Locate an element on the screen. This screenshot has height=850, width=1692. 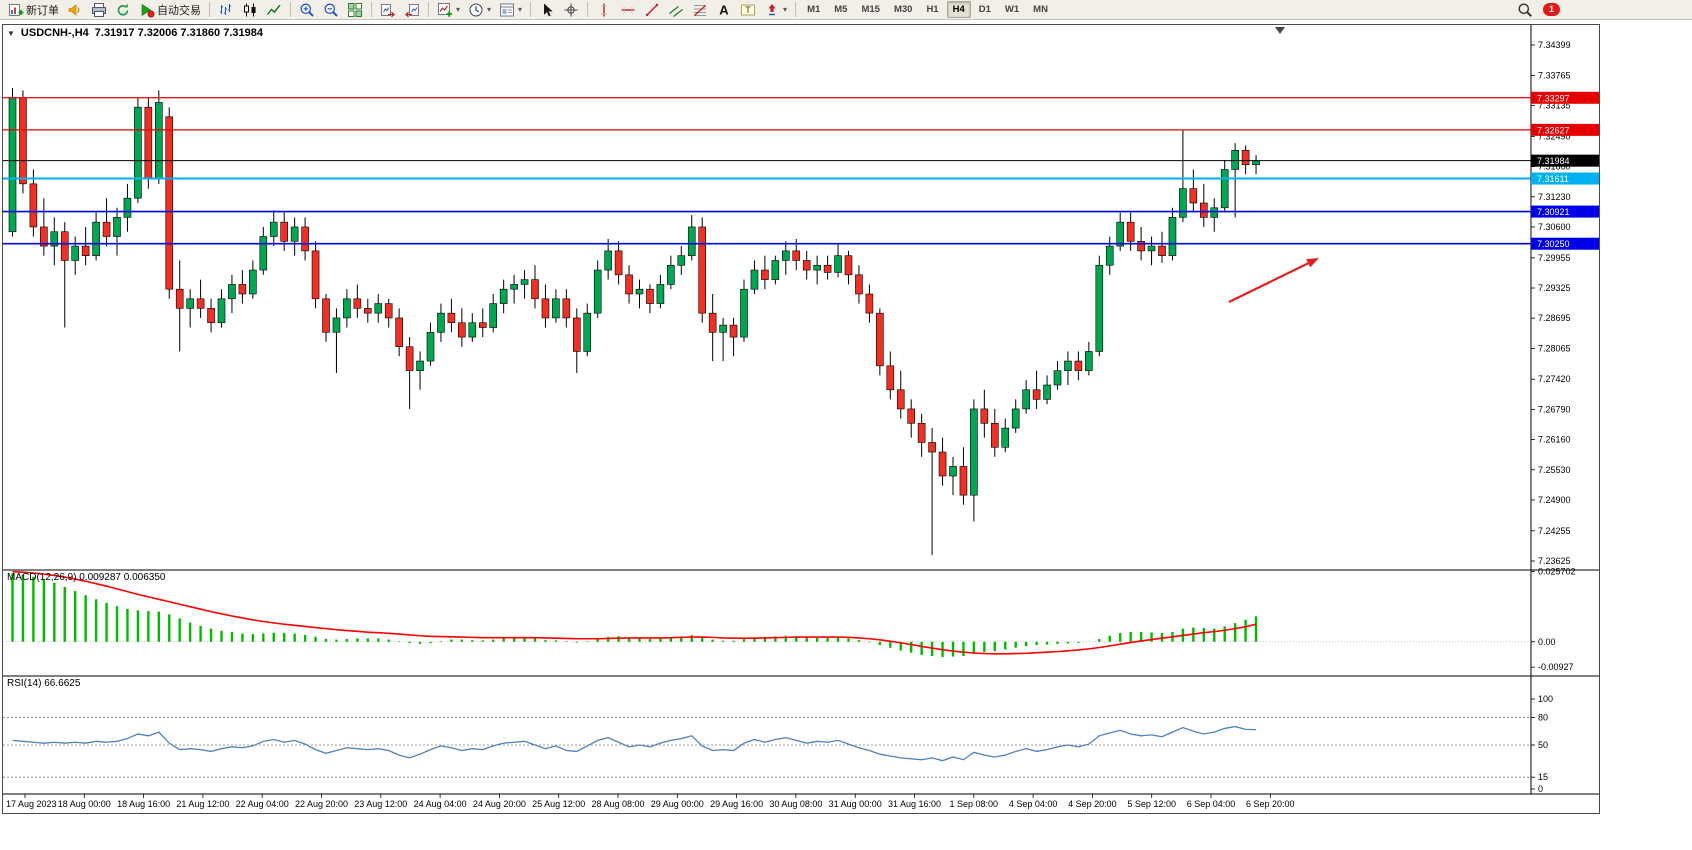
templates-button: ▾ is located at coordinates (510, 10).